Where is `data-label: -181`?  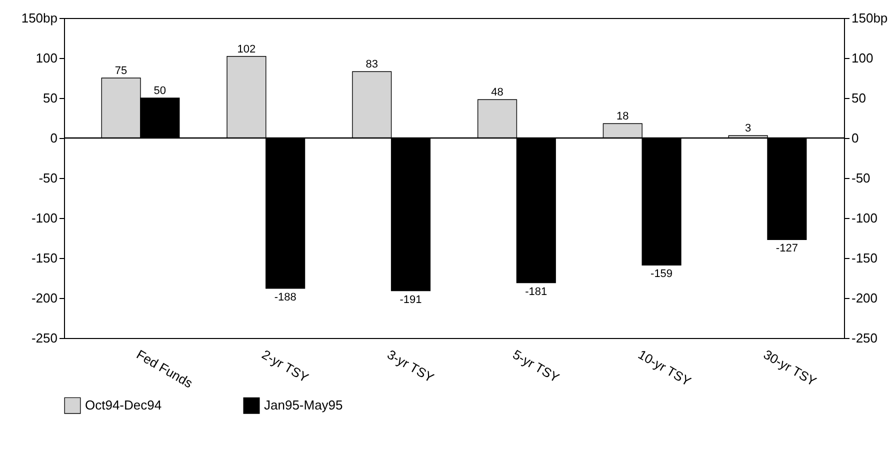
data-label: -181 is located at coordinates (536, 292).